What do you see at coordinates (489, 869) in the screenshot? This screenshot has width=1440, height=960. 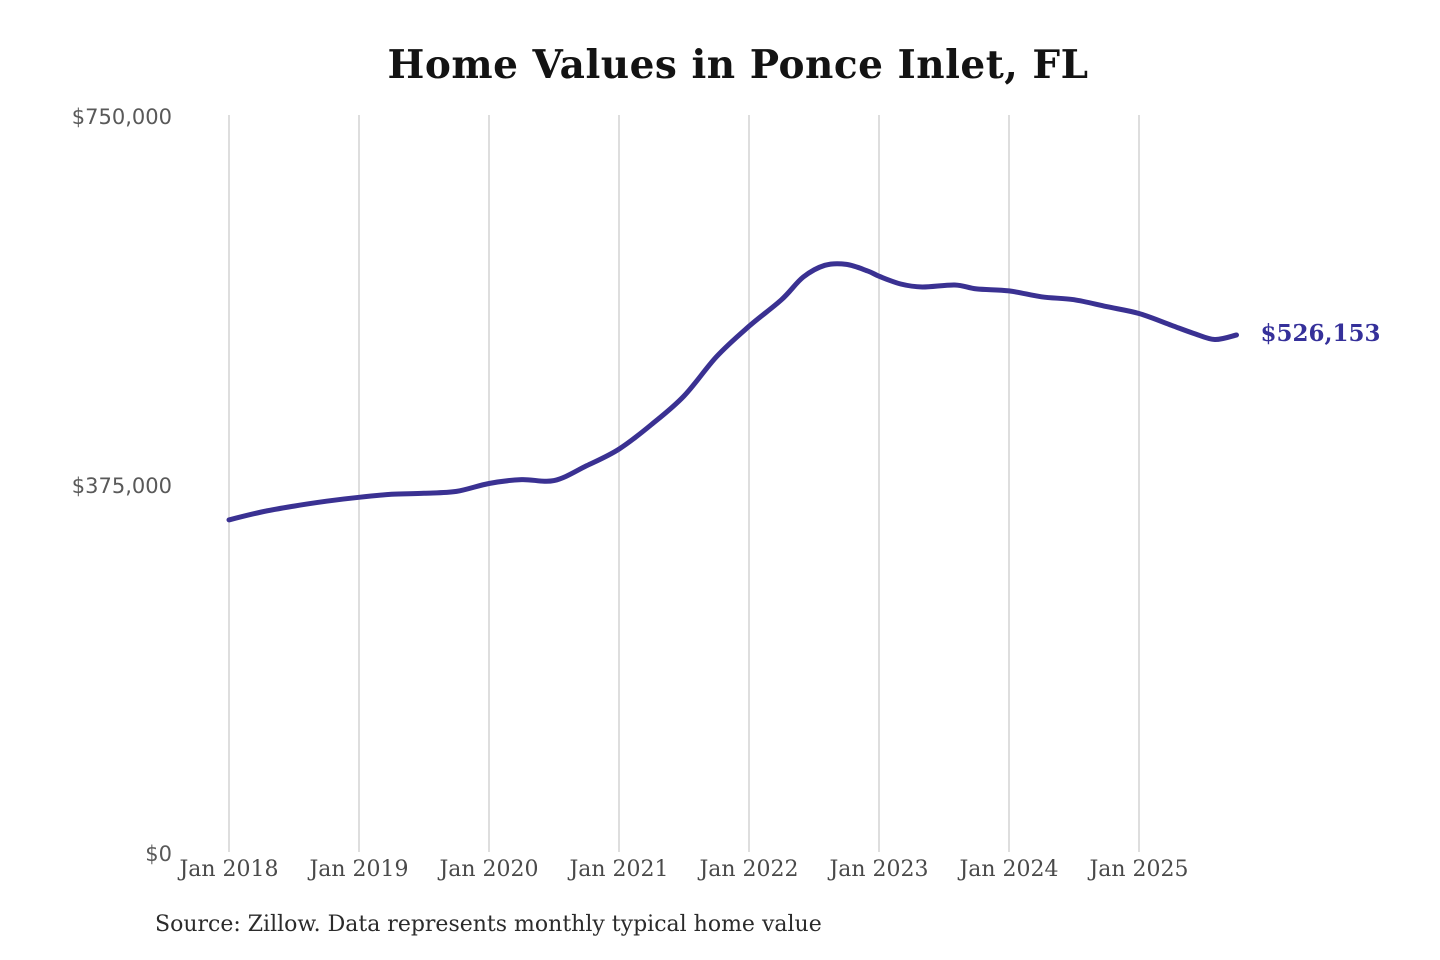 I see `x-tick-label: Jan 2020` at bounding box center [489, 869].